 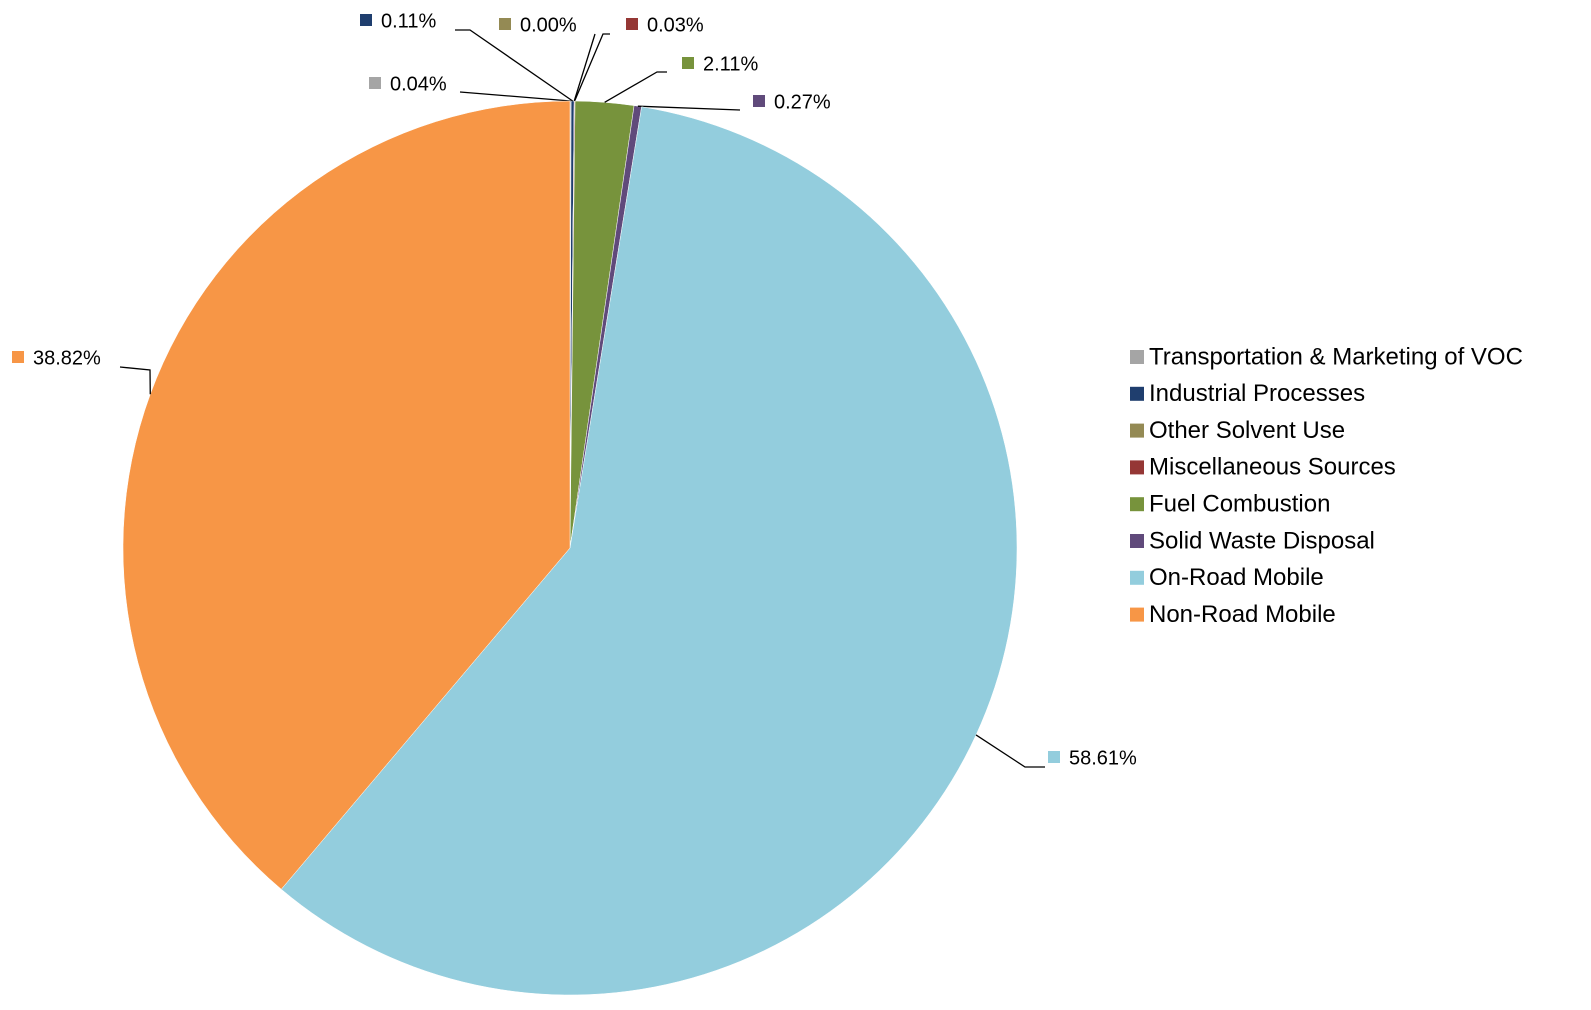 What do you see at coordinates (1272, 467) in the screenshot?
I see `legend-label: Miscellaneous Sources` at bounding box center [1272, 467].